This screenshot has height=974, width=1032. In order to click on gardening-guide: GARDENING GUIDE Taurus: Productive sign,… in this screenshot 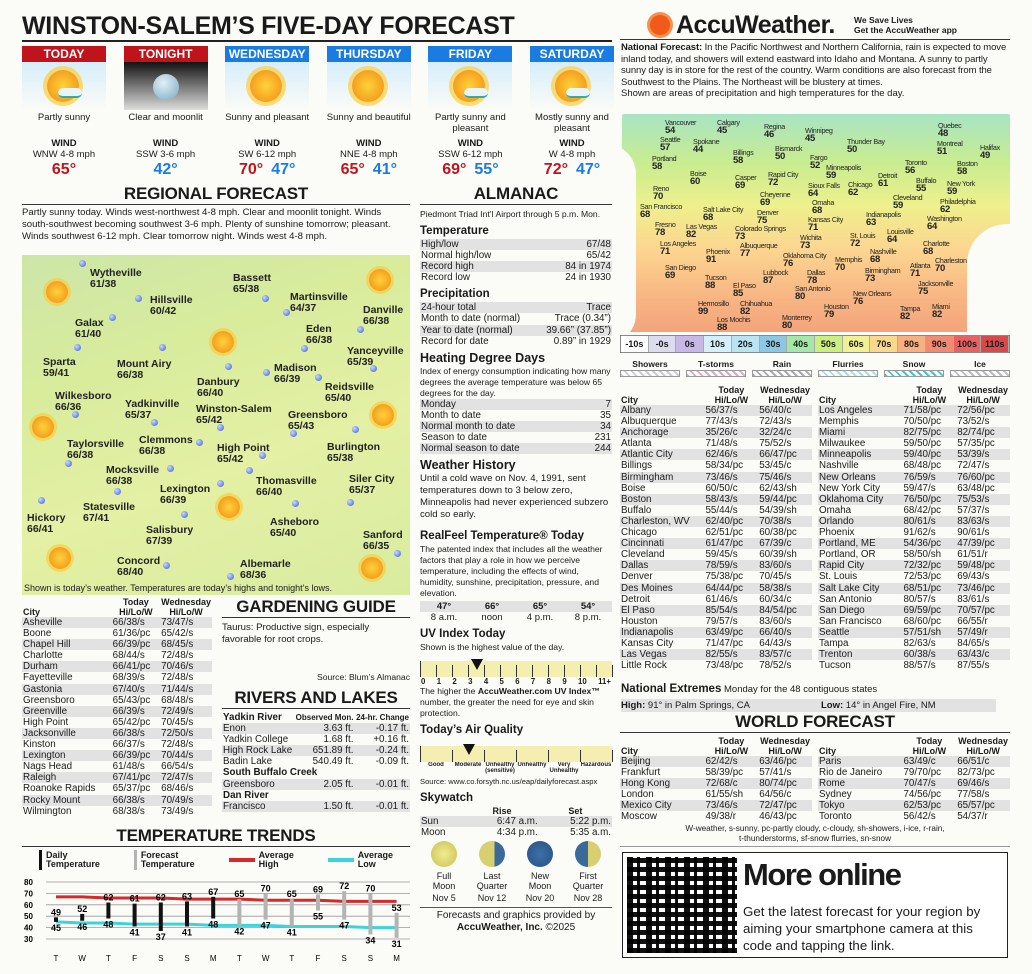, I will do `click(316, 640)`.